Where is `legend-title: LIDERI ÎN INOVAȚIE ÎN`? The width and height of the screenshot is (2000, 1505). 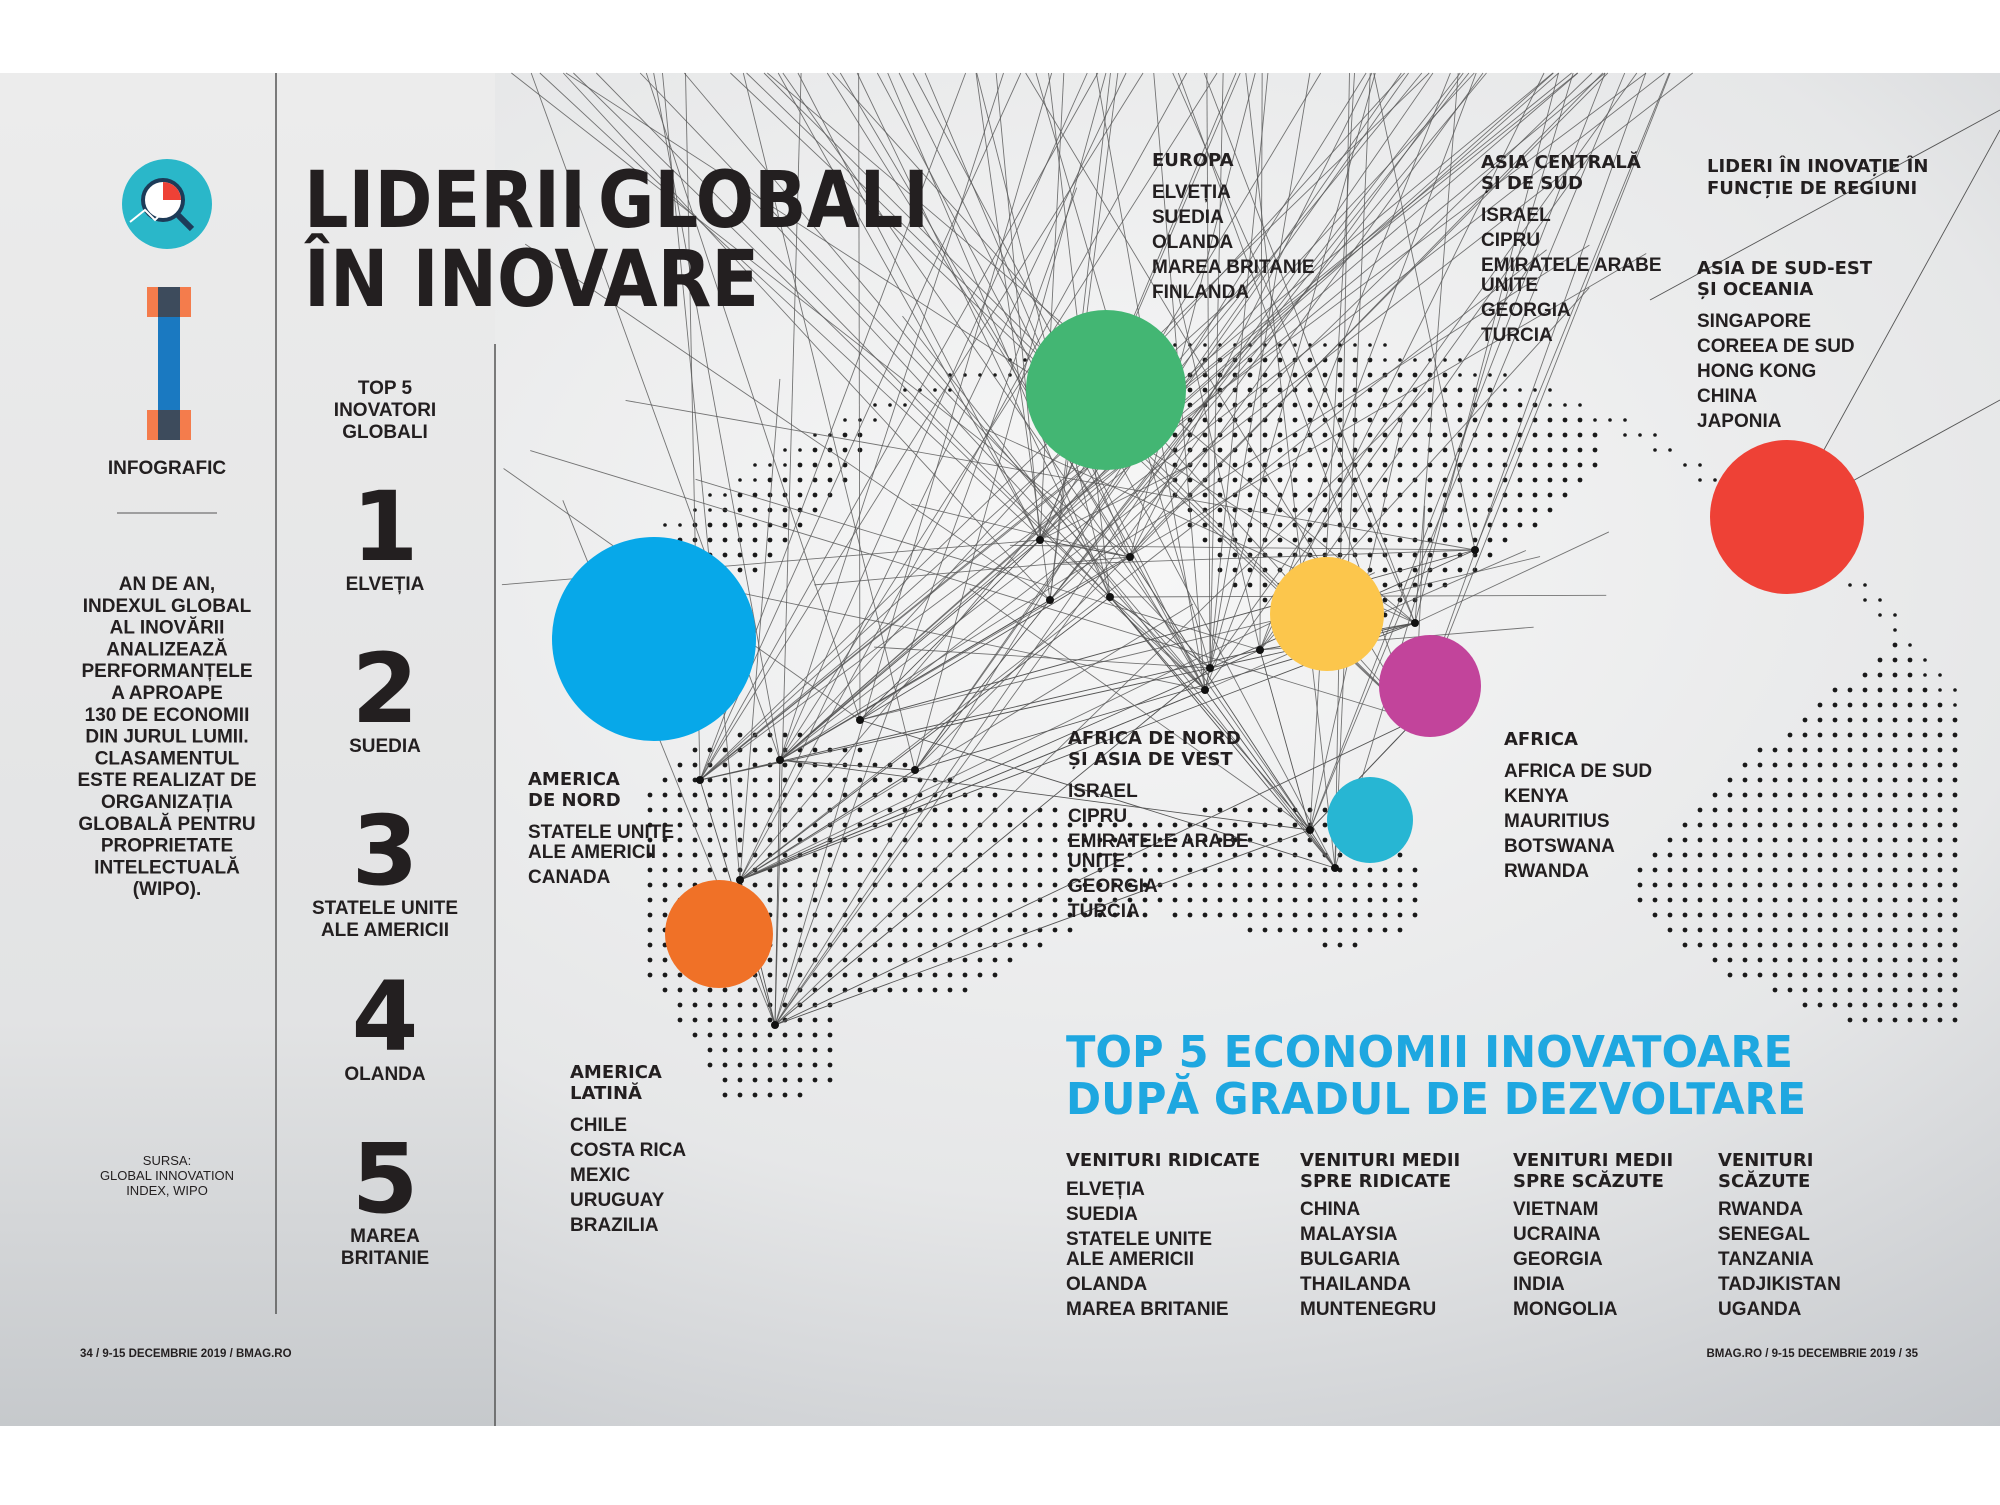 legend-title: LIDERI ÎN INOVAȚIE ÎN is located at coordinates (1817, 166).